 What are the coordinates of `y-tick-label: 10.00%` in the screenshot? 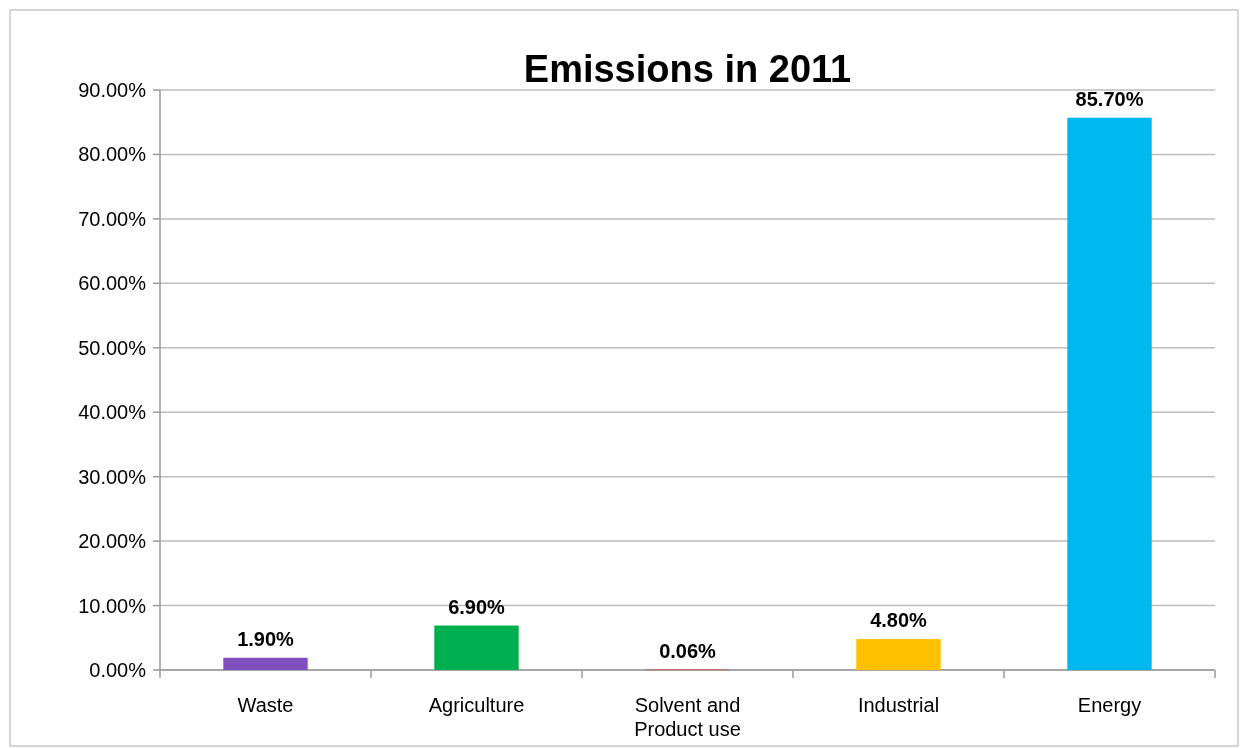 It's located at (112, 605).